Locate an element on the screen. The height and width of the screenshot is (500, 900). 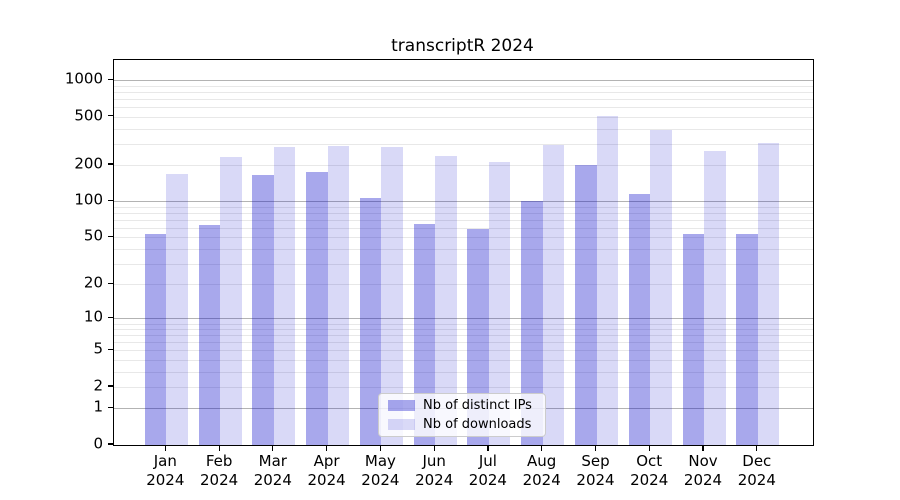
x-tick-label-dec: Dec 2024 is located at coordinates (756, 470).